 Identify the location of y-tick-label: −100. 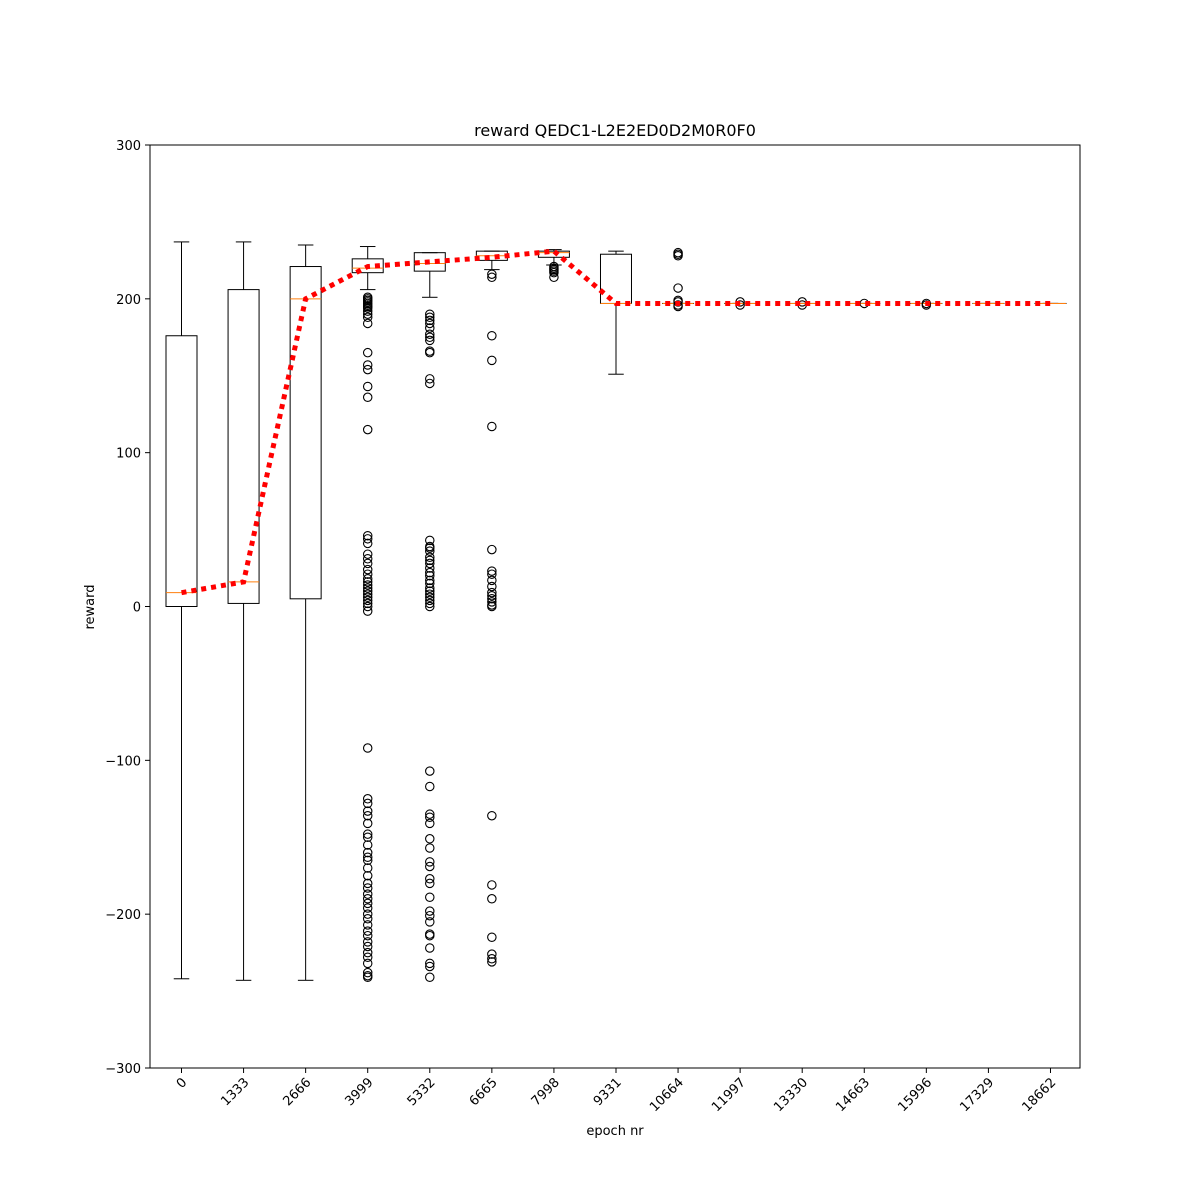
(123, 761).